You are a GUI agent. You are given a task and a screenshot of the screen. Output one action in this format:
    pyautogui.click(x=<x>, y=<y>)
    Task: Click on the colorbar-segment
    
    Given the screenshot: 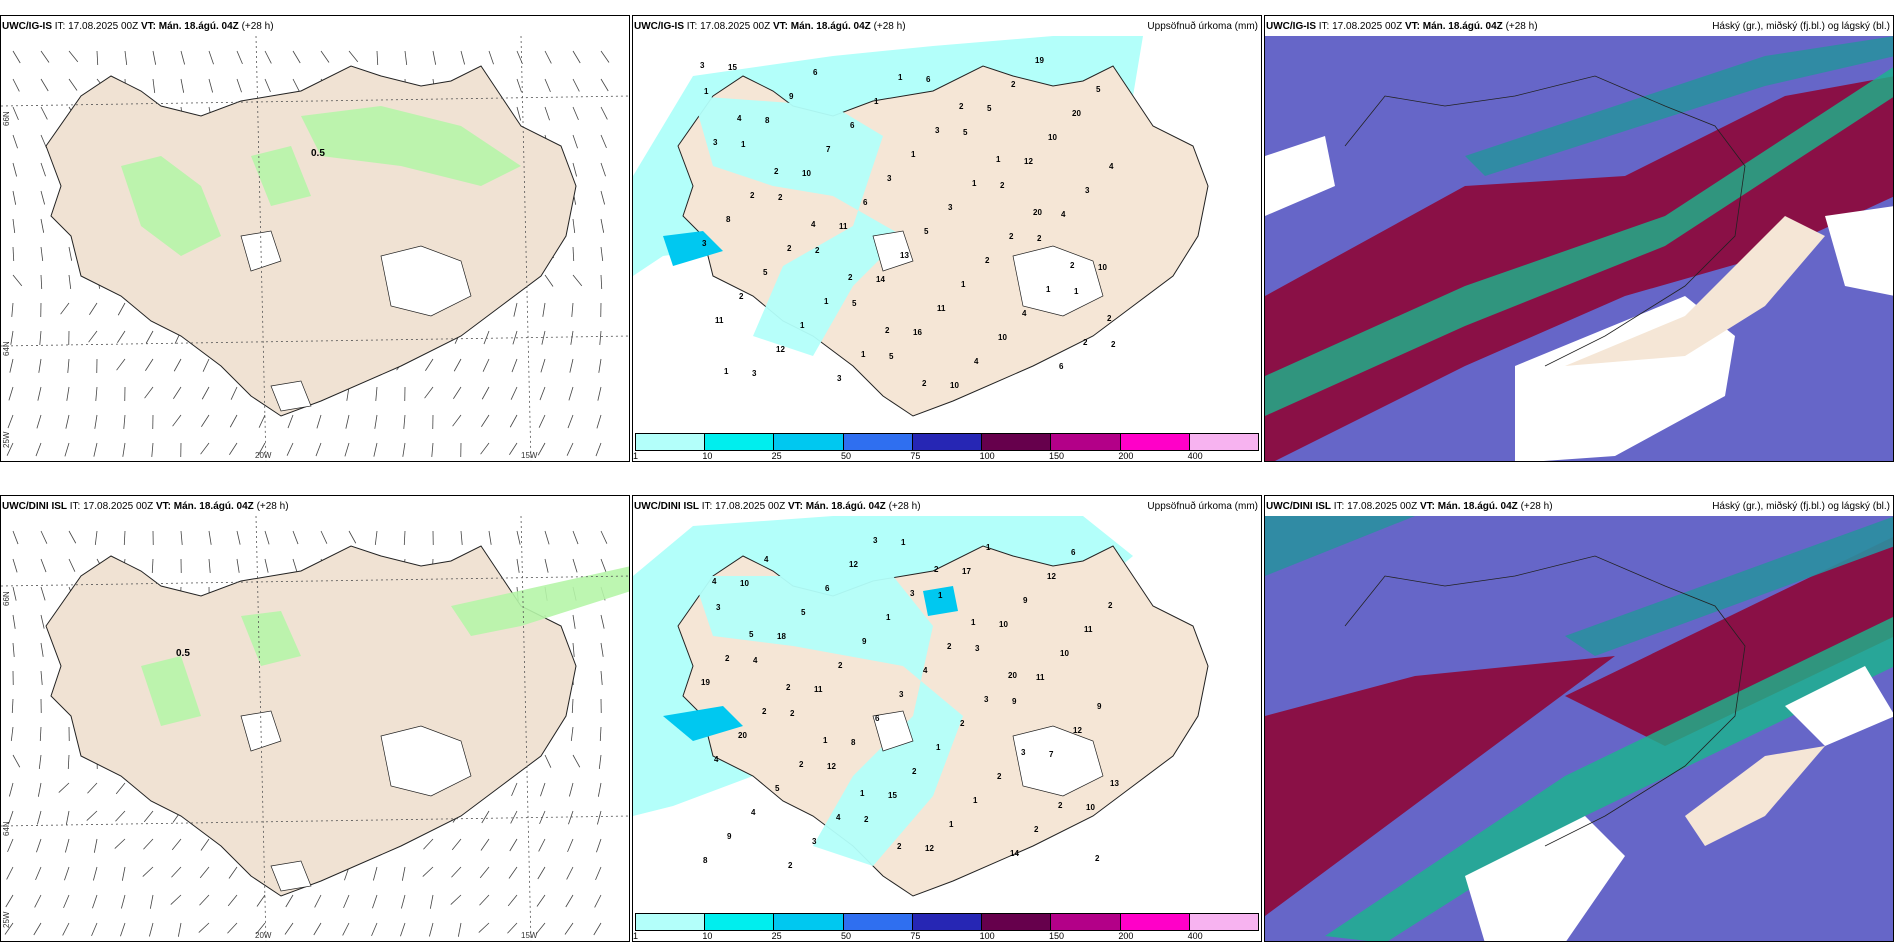 What is the action you would take?
    pyautogui.click(x=878, y=442)
    